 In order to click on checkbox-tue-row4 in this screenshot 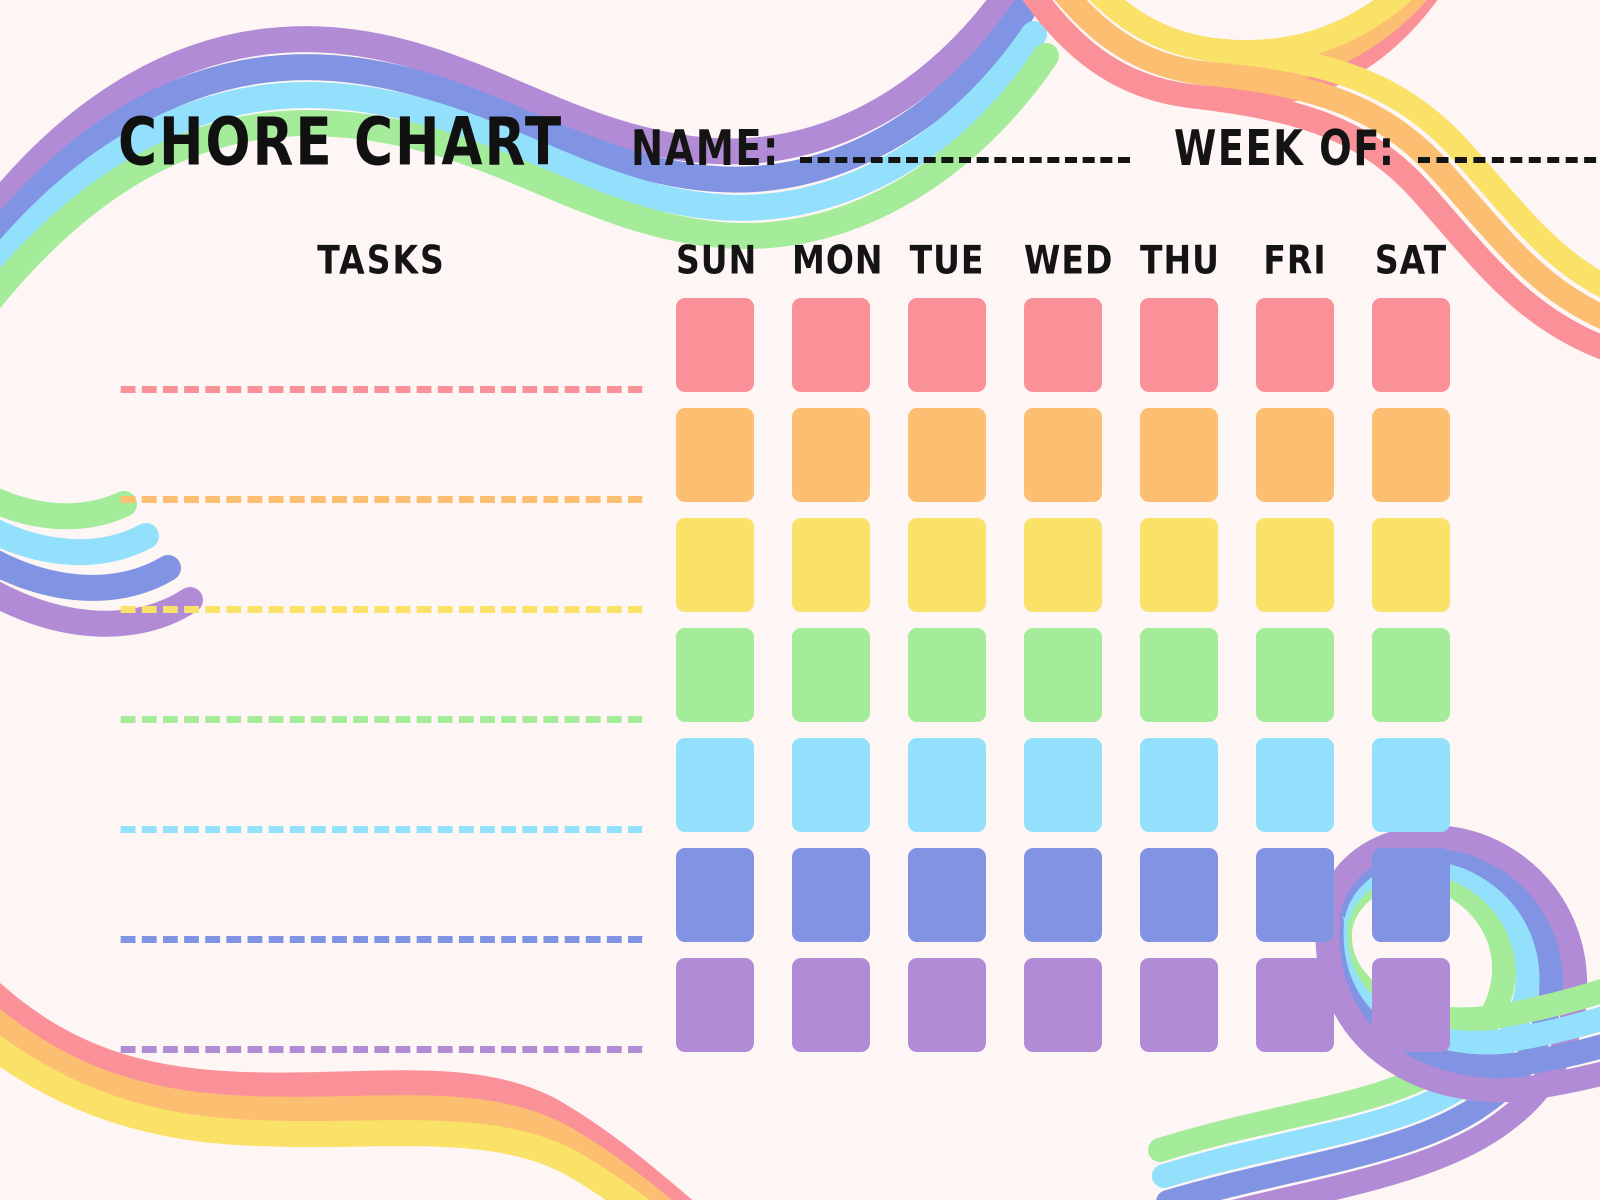, I will do `click(947, 675)`.